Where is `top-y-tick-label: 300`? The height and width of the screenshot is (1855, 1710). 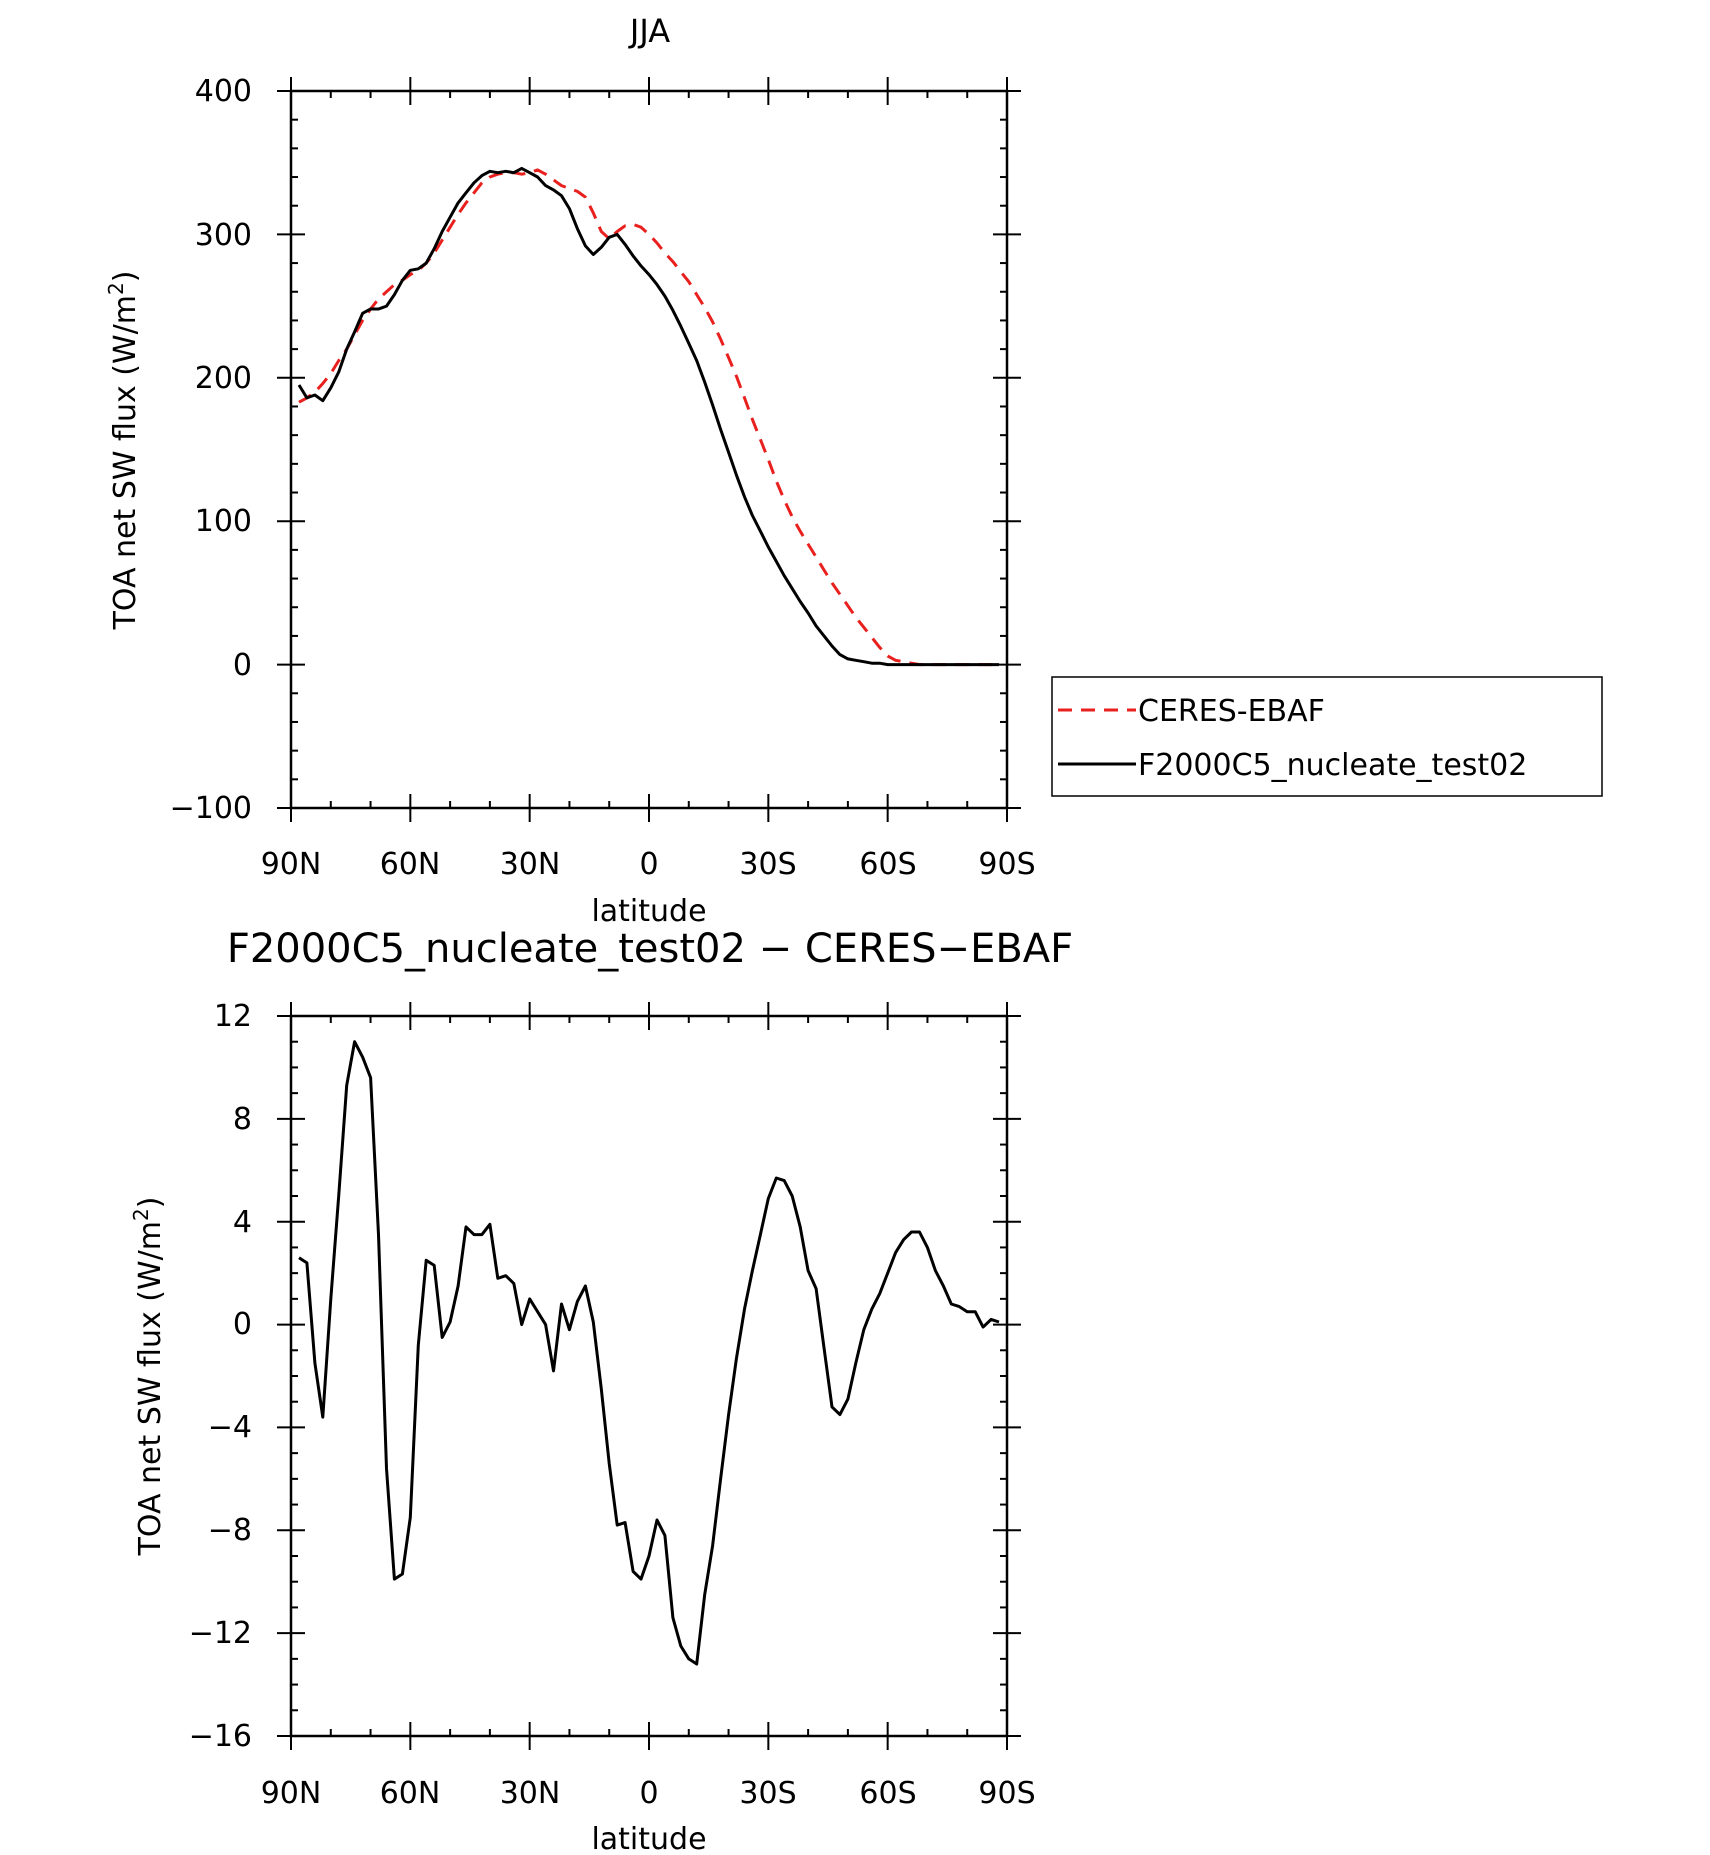
top-y-tick-label: 300 is located at coordinates (223, 235).